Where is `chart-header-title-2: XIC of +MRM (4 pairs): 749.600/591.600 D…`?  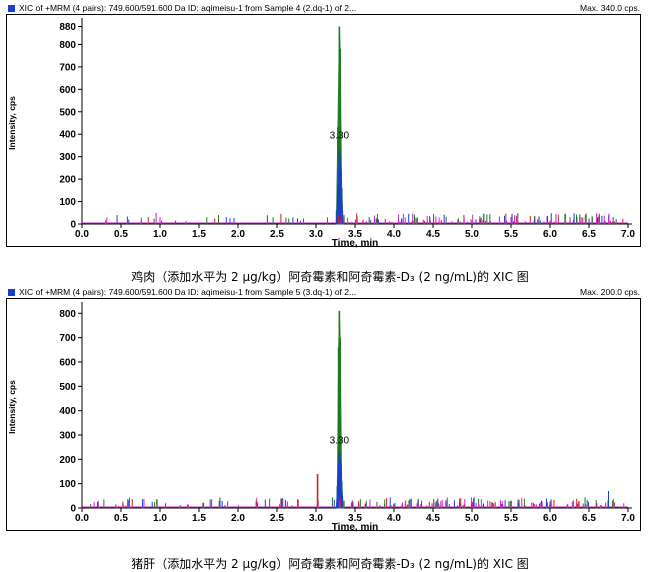 chart-header-title-2: XIC of +MRM (4 pairs): 749.600/591.600 D… is located at coordinates (188, 292).